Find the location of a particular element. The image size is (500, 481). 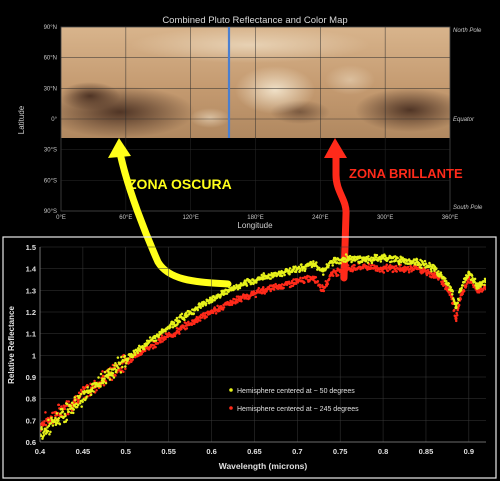

map-y-tick-label: 60°S is located at coordinates (50, 181).